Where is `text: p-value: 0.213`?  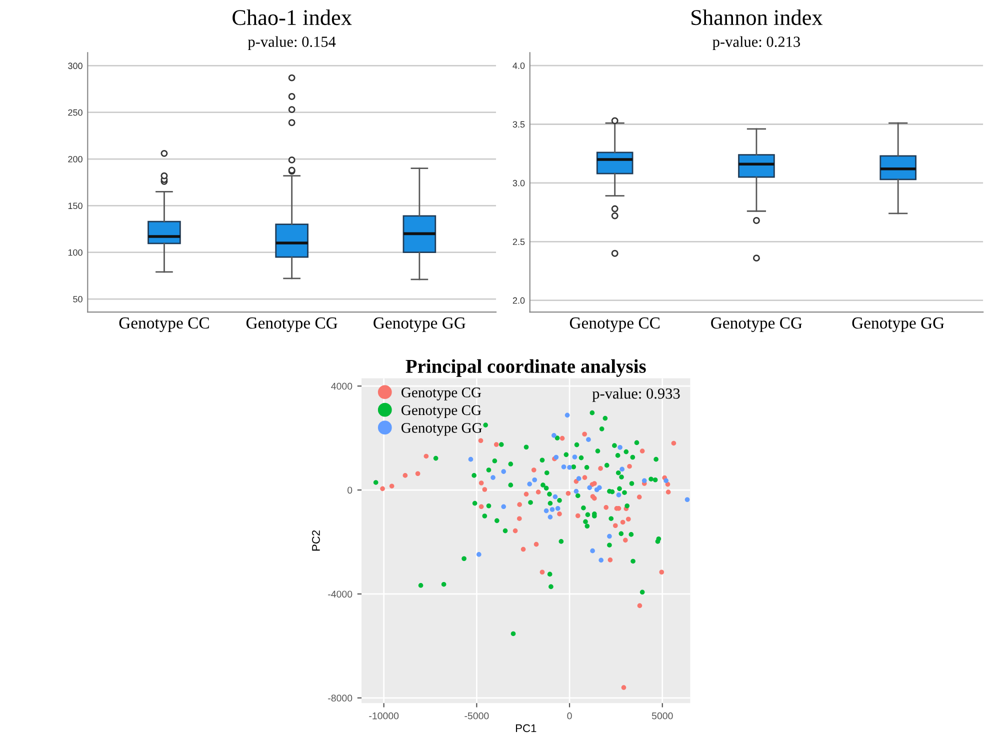
text: p-value: 0.213 is located at coordinates (756, 43).